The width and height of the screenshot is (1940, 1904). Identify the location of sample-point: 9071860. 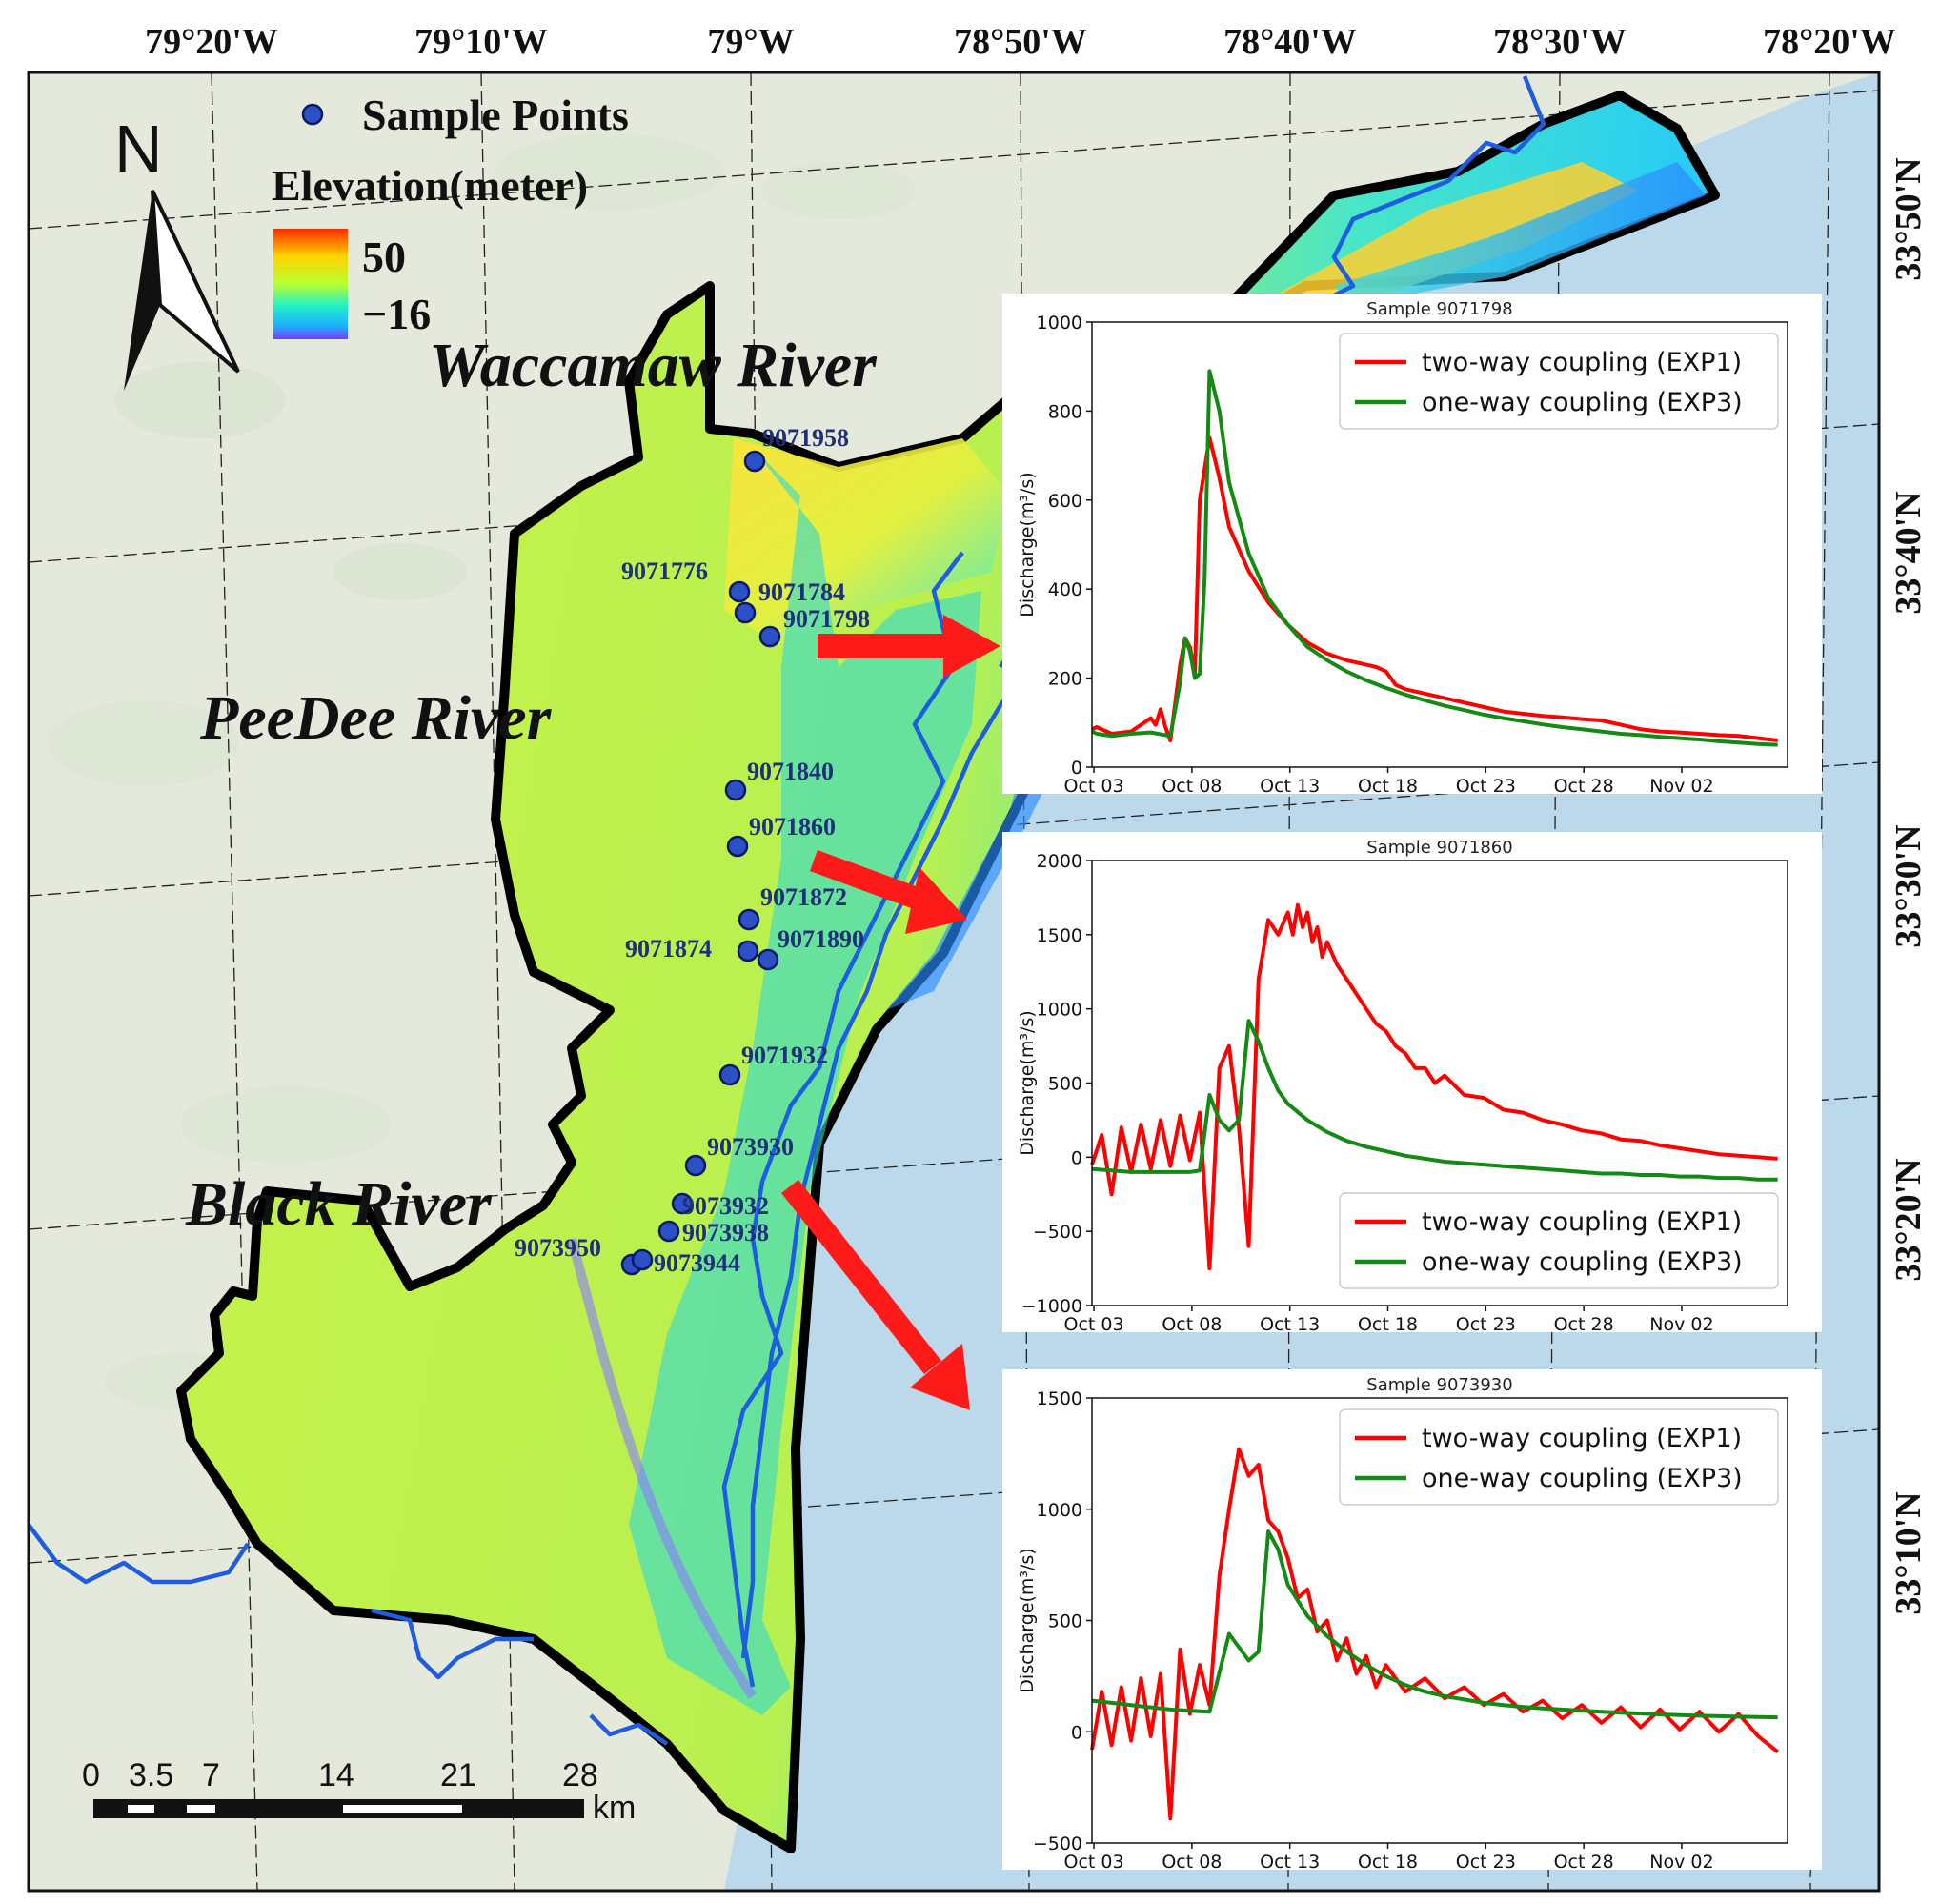
(781, 835).